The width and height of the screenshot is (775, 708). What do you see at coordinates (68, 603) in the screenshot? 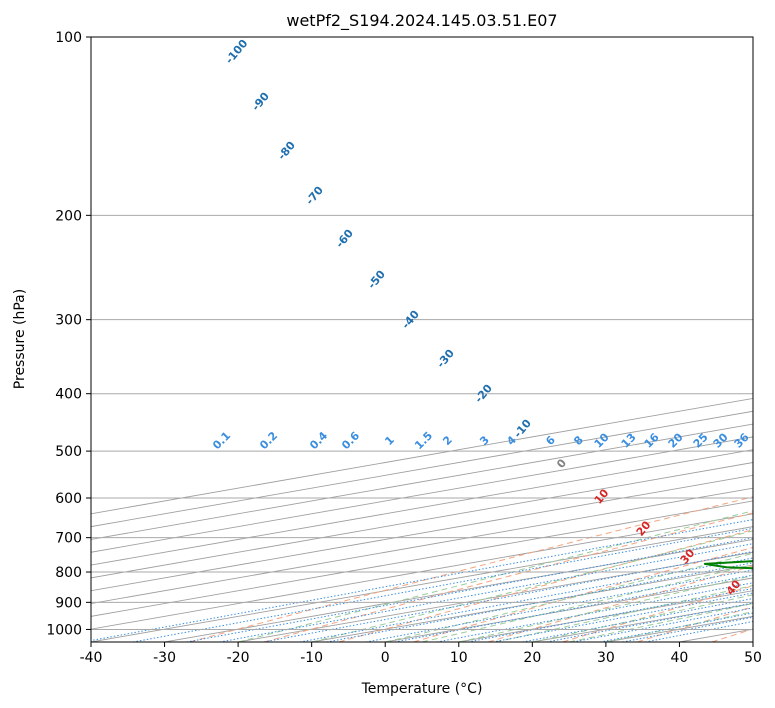
I see `y-tick-label: 900` at bounding box center [68, 603].